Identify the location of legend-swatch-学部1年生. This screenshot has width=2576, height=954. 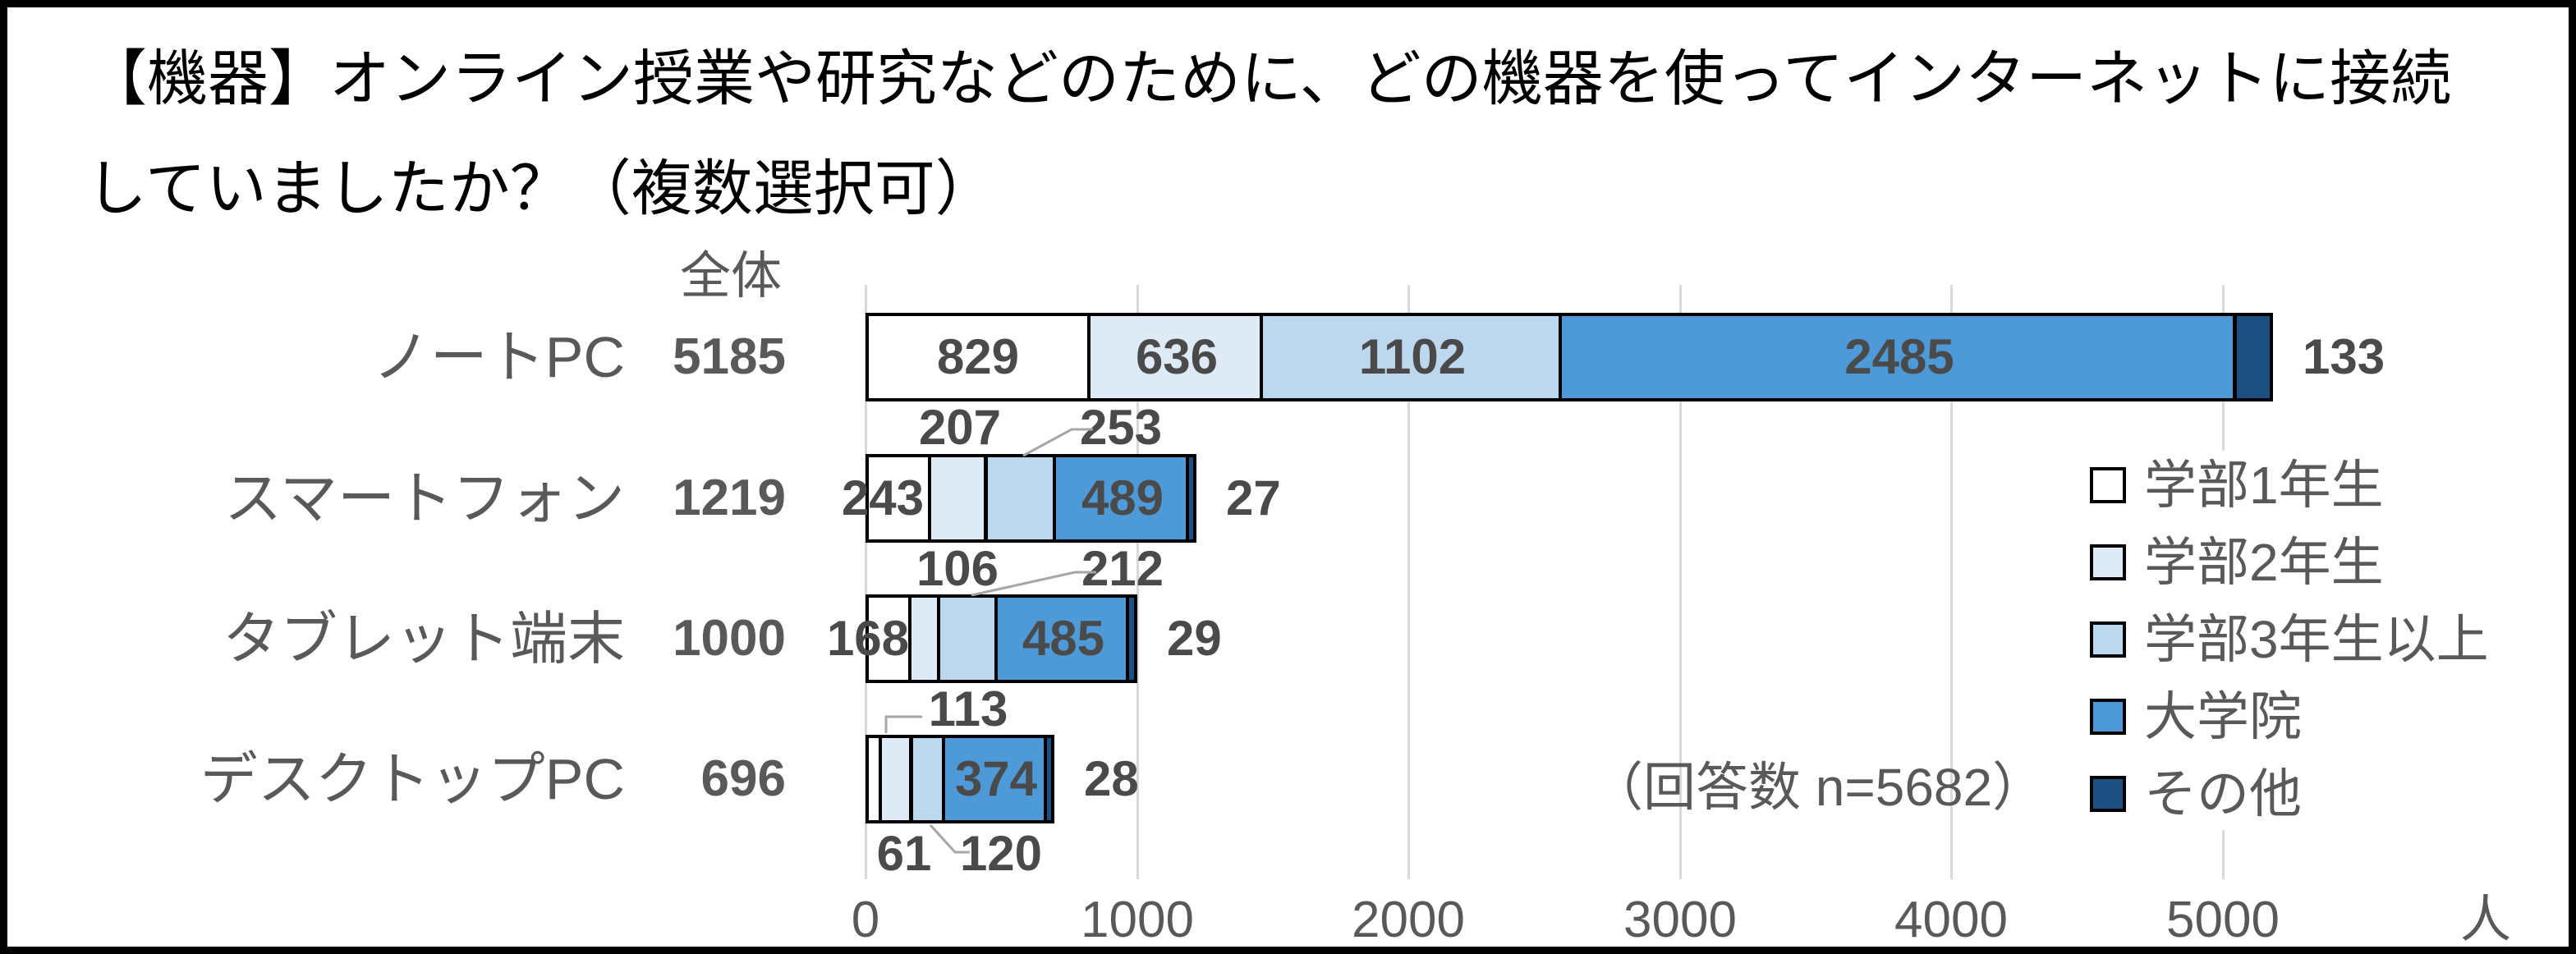
(2108, 485).